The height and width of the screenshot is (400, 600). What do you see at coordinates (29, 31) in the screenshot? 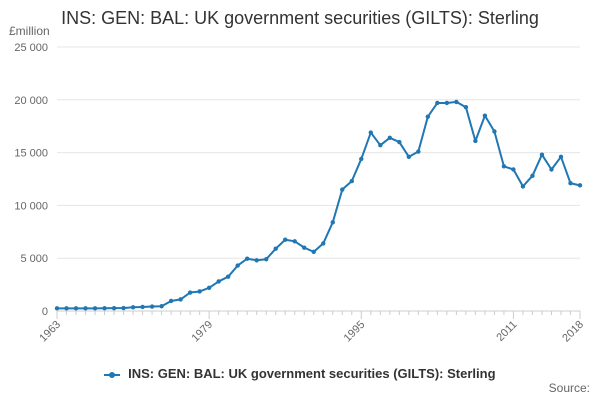
I see `y-axis-unit-label: £million` at bounding box center [29, 31].